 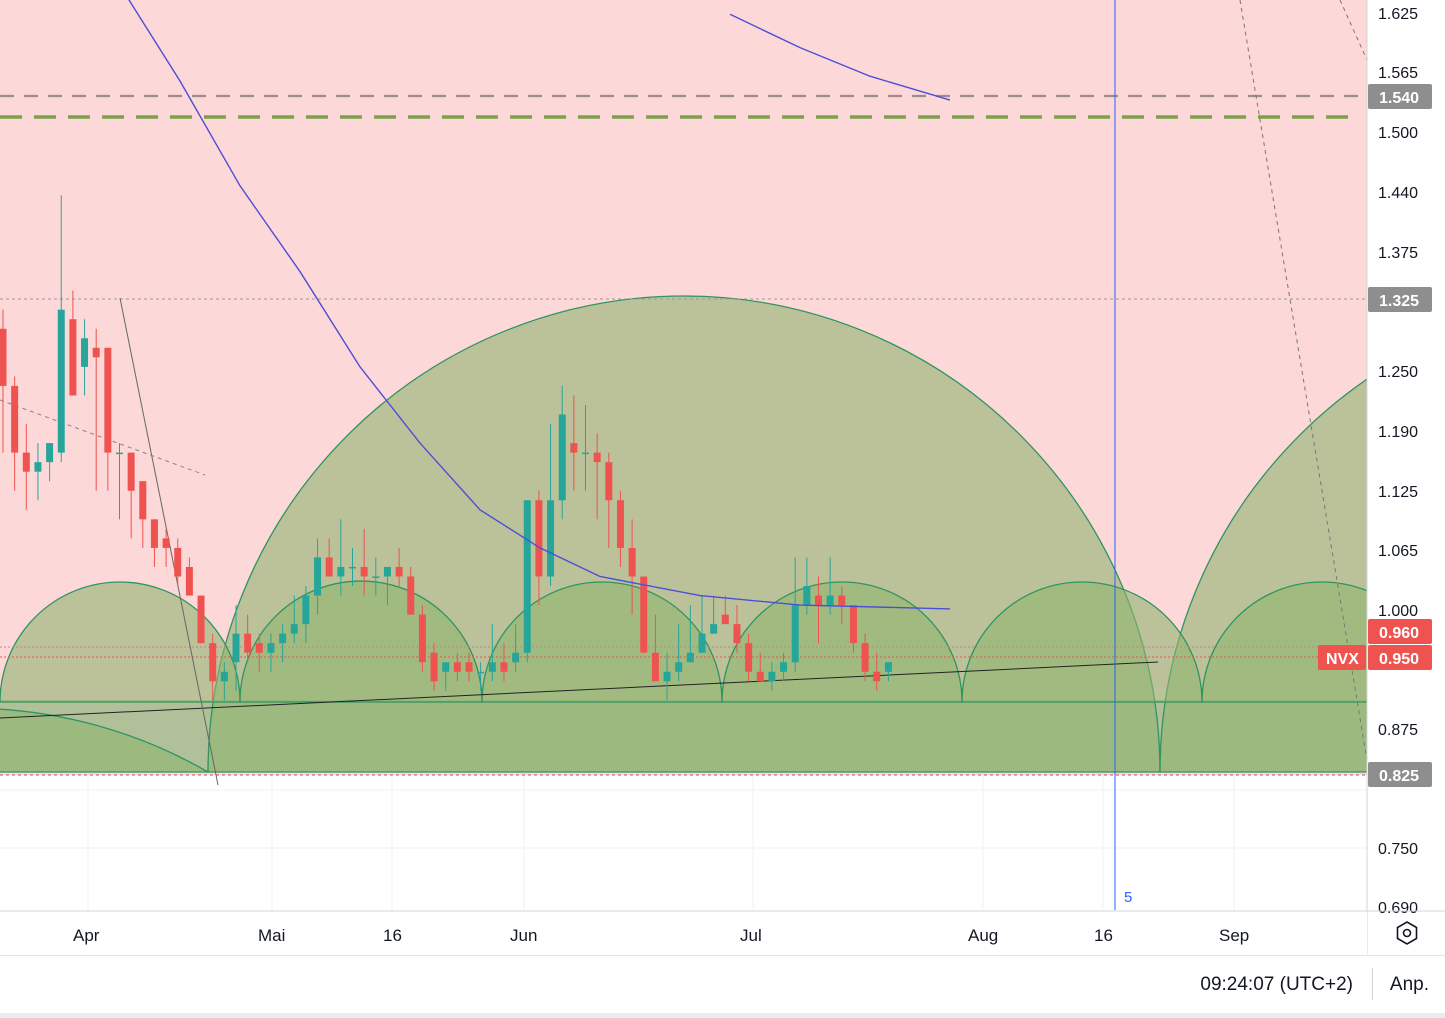 I want to click on time-label: 16, so click(x=1103, y=935).